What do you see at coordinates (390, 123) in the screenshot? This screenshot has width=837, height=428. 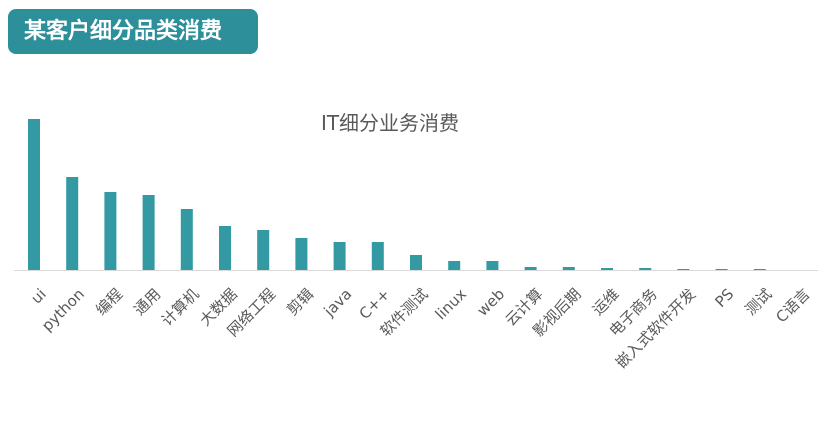 I see `chart-title: IT细分业务消费` at bounding box center [390, 123].